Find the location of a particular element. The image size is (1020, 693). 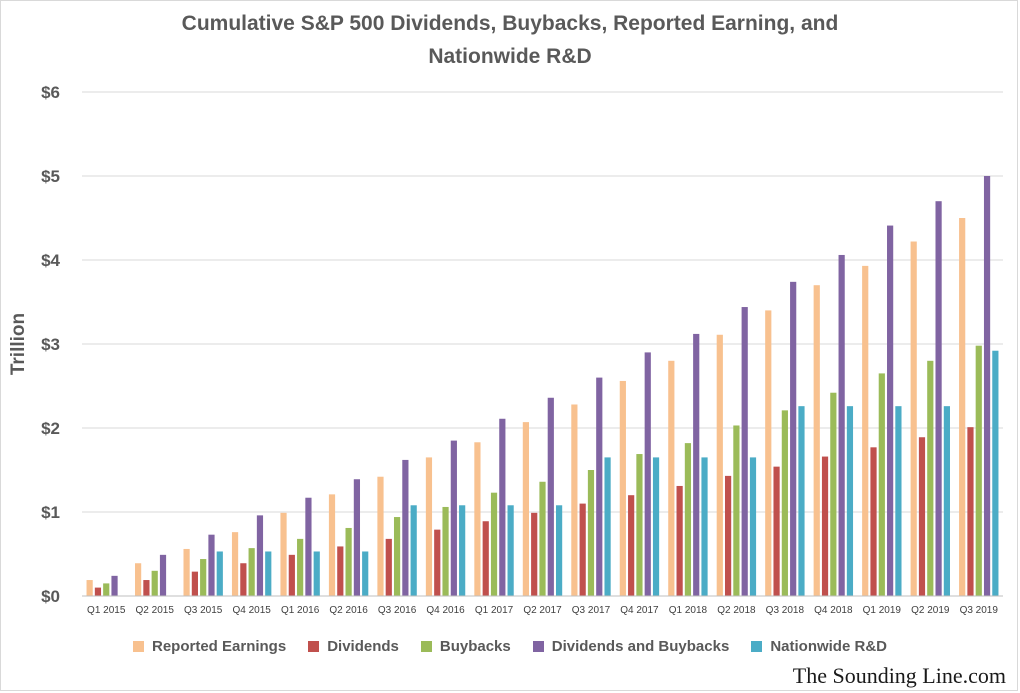

x-tick-label: Q2 2015 is located at coordinates (155, 610).